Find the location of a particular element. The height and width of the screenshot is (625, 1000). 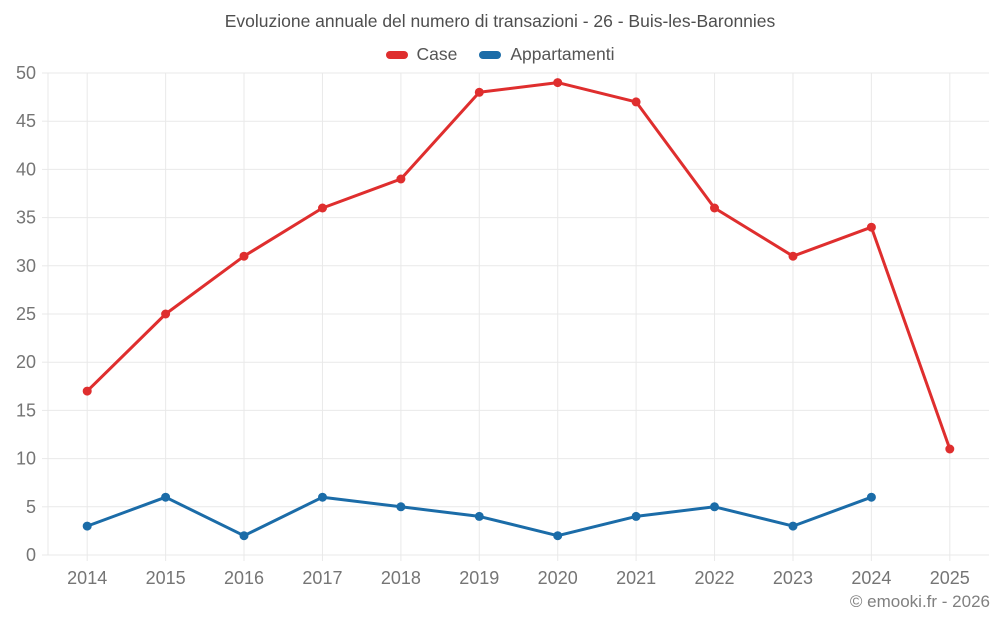

x-axis-label: 2016 is located at coordinates (244, 578).